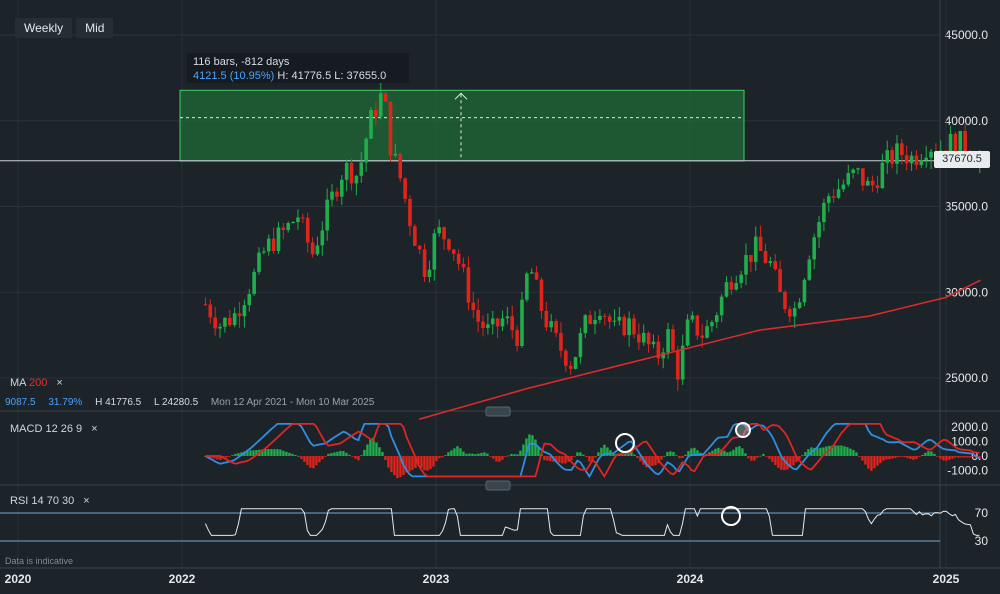 This screenshot has height=594, width=1000. What do you see at coordinates (982, 541) in the screenshot?
I see `rsi-tick-label: 30` at bounding box center [982, 541].